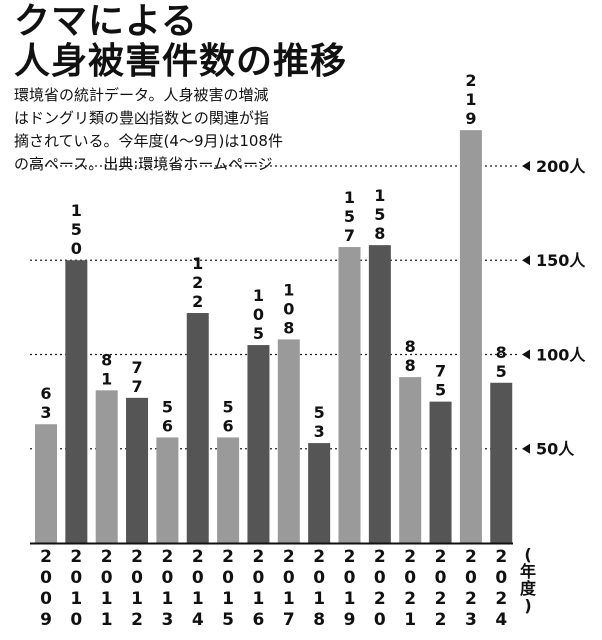 This screenshot has height=640, width=602. I want to click on ytick-label-50: 50人, so click(555, 449).